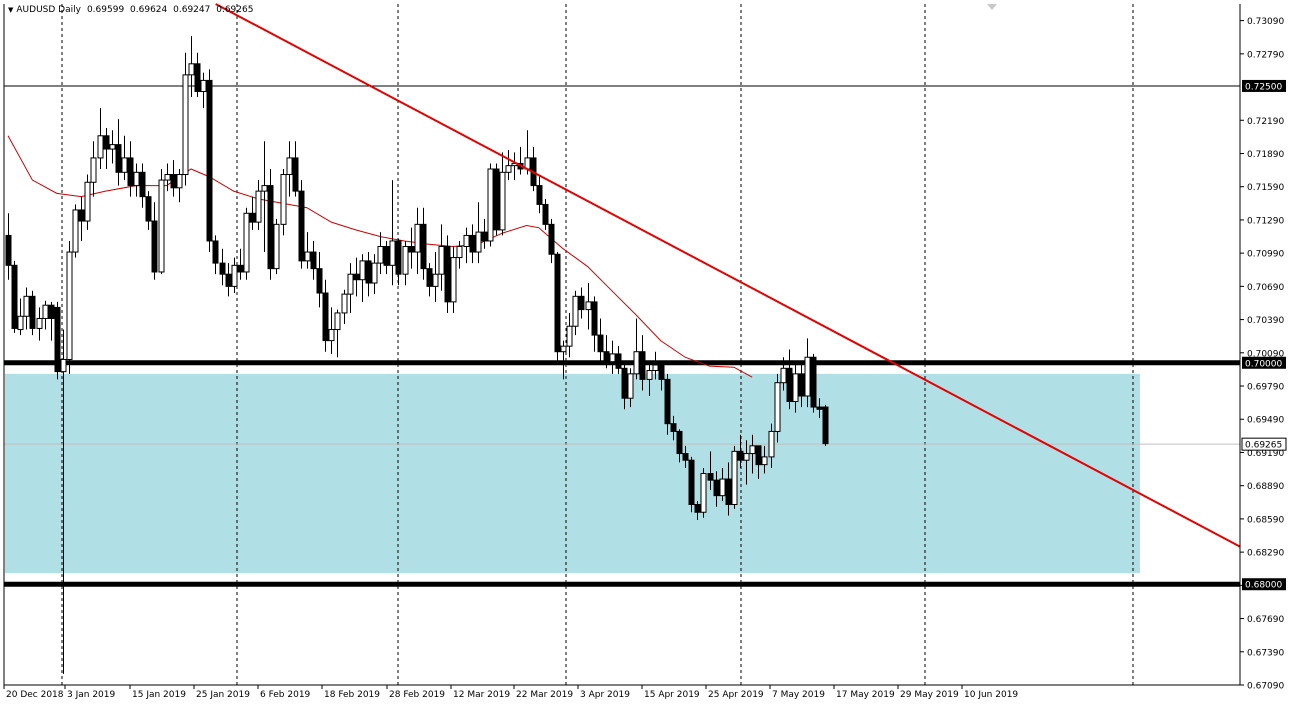 The image size is (1289, 708). I want to click on current-price-label: 0.69265, so click(1263, 446).